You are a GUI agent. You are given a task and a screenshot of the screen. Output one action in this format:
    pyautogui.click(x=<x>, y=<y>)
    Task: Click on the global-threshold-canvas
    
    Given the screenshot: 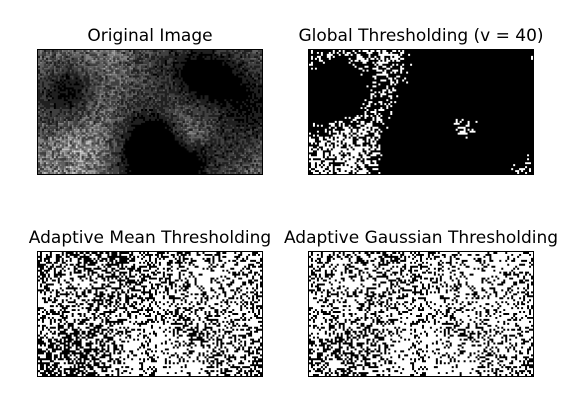 What is the action you would take?
    pyautogui.click(x=421, y=112)
    